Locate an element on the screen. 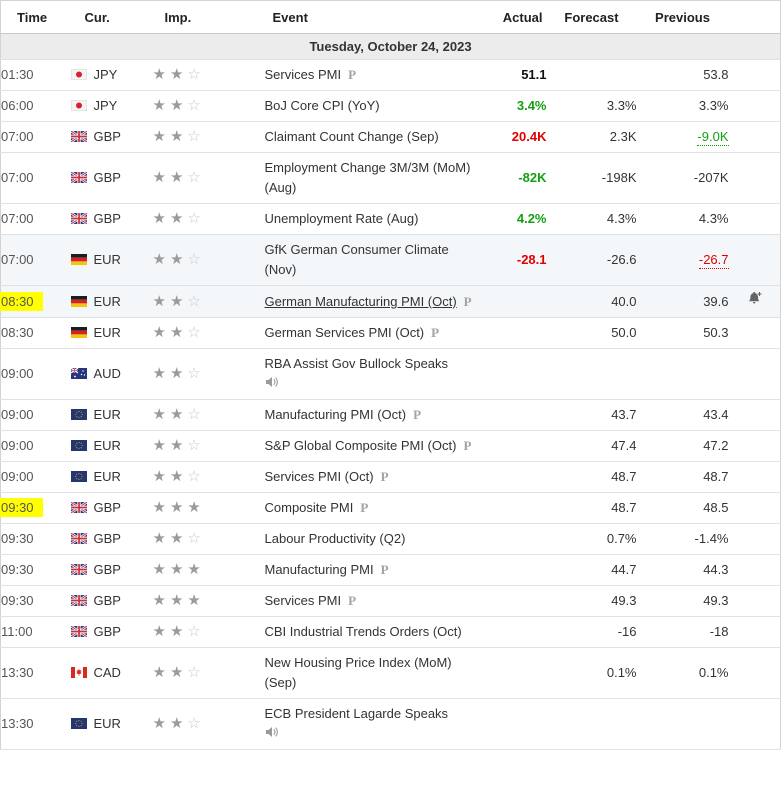 The image size is (782, 800). previous-revised-value: -26.7 is located at coordinates (713, 260).